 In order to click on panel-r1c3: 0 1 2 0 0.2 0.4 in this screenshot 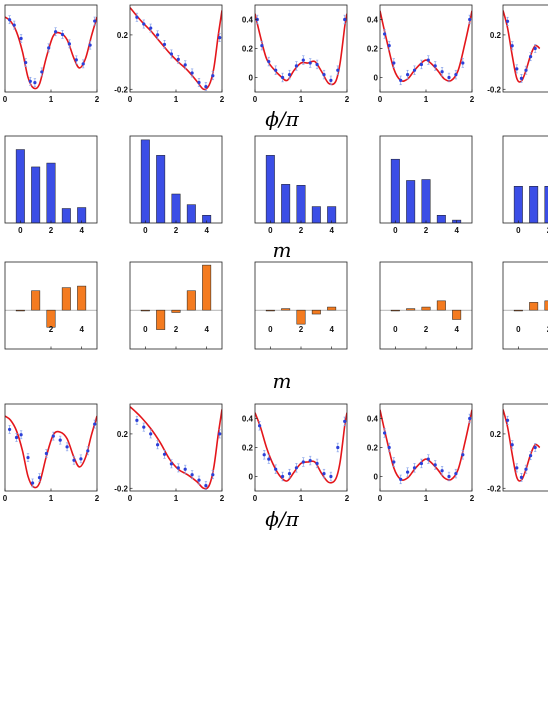, I will do `click(296, 54)`.